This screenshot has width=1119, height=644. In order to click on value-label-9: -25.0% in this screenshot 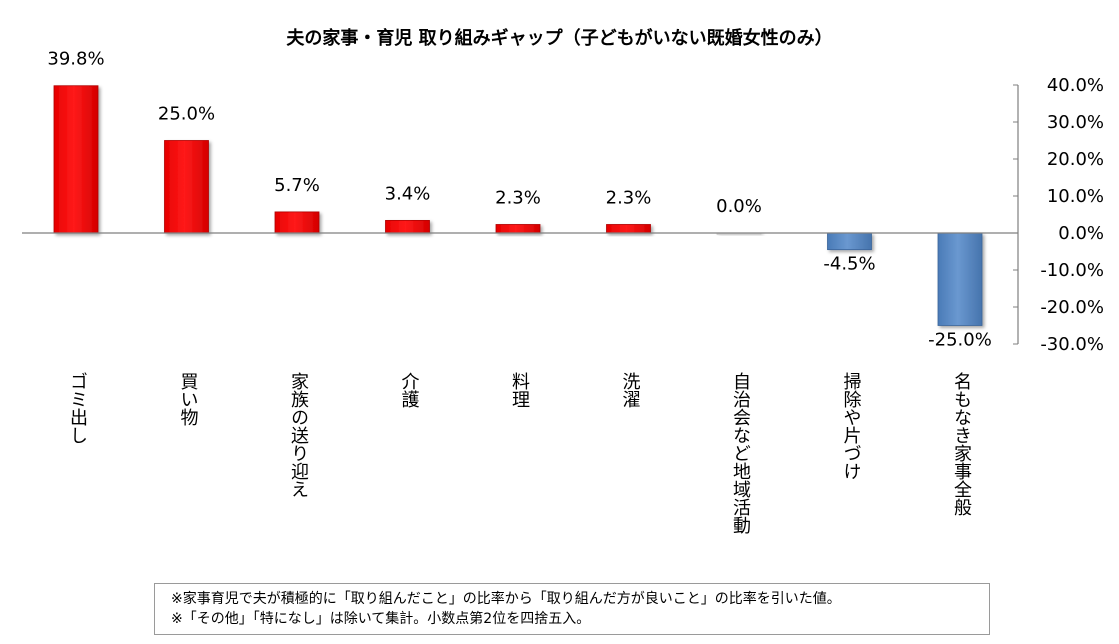, I will do `click(960, 340)`.